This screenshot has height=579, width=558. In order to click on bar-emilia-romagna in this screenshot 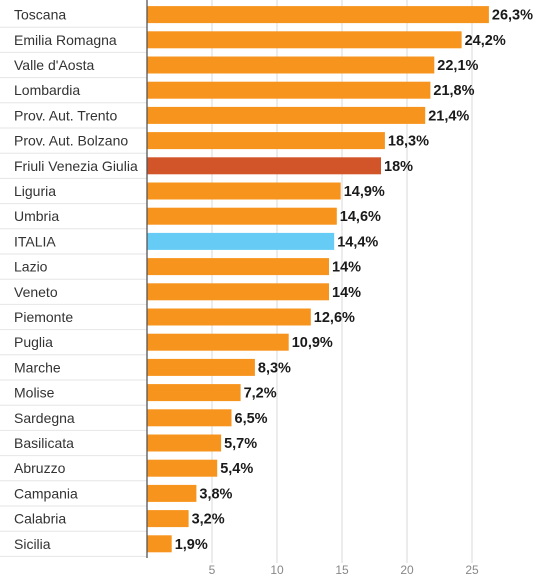, I will do `click(304, 40)`.